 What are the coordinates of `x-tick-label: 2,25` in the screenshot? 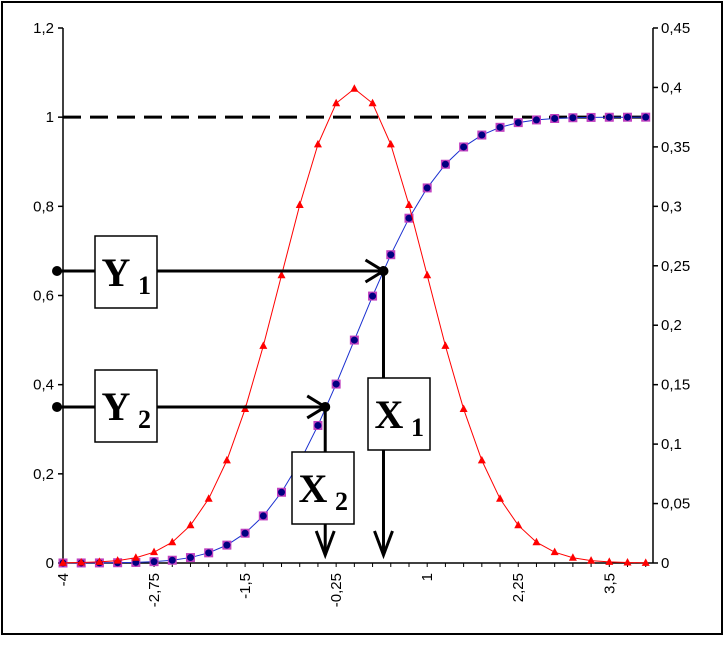 It's located at (518, 587).